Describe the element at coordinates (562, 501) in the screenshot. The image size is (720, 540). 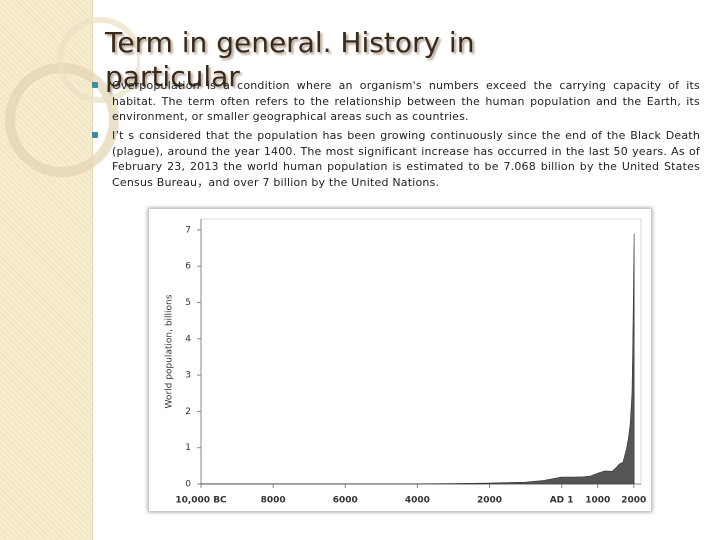
I see `x-tick-label: AD 1` at that location.